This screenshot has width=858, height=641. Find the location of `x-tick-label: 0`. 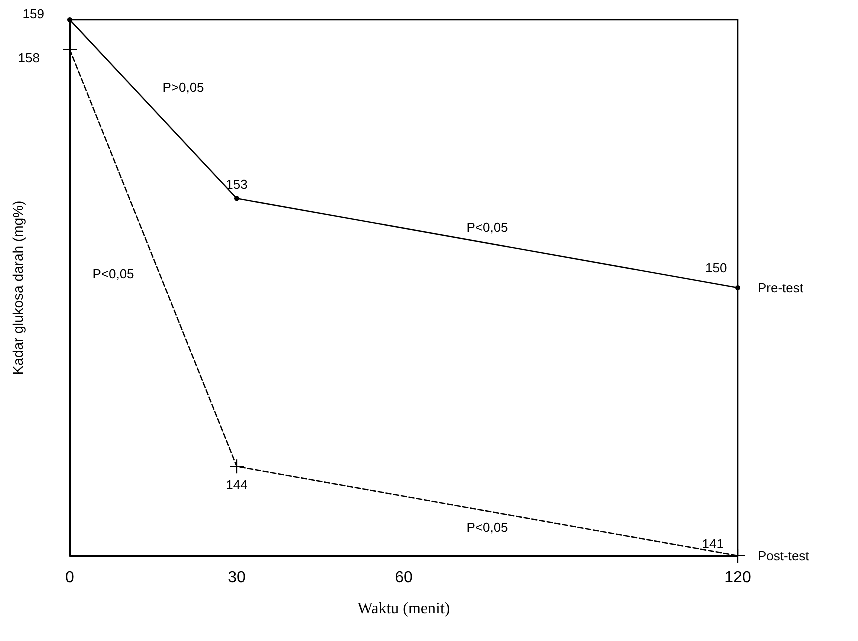

x-tick-label: 0 is located at coordinates (70, 578).